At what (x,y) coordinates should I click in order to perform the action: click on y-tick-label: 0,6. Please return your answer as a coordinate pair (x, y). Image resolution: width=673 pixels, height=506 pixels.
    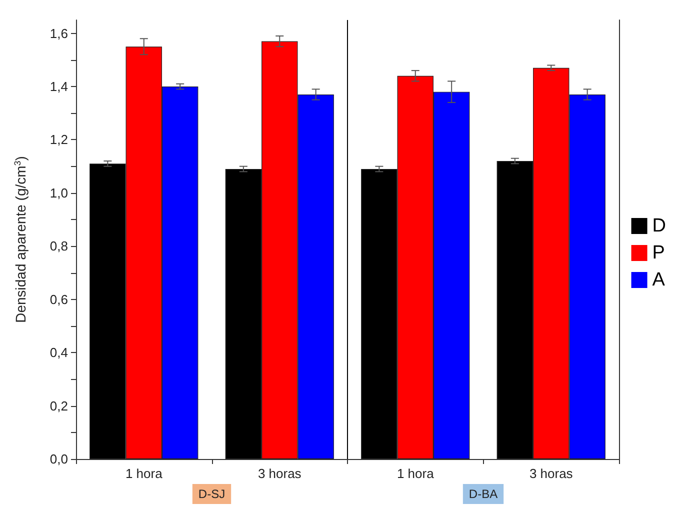
    Looking at the image, I should click on (59, 299).